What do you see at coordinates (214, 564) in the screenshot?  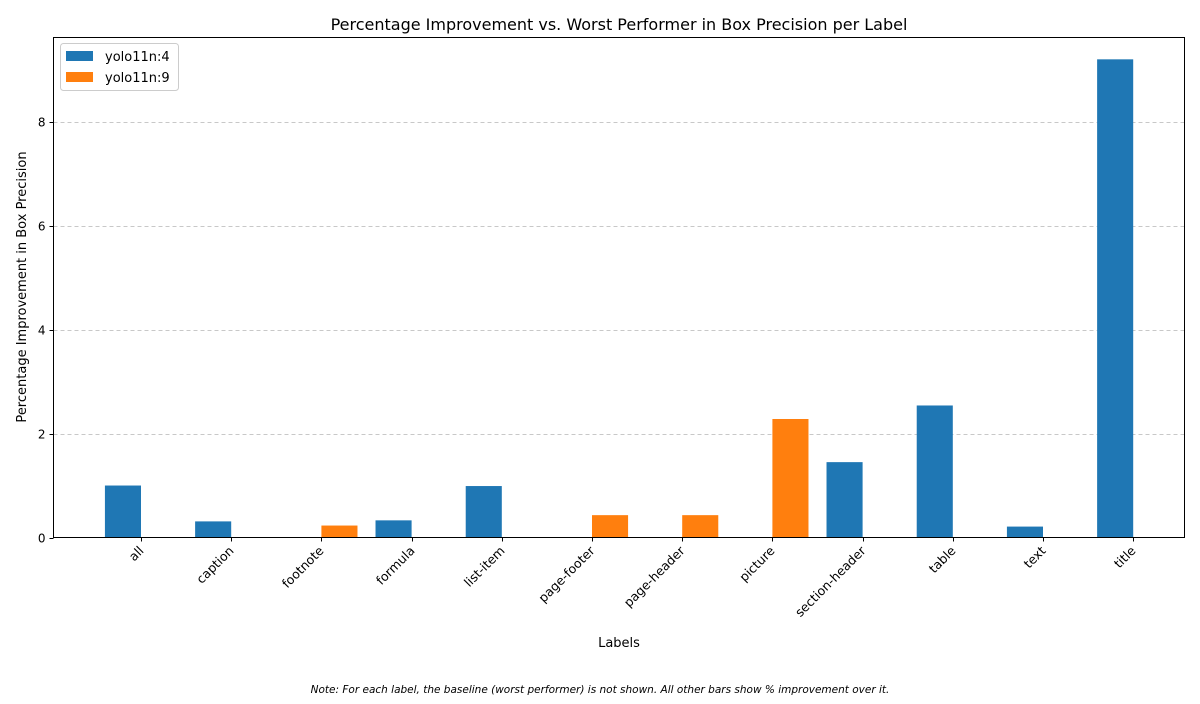 I see `x-tick-label: caption` at bounding box center [214, 564].